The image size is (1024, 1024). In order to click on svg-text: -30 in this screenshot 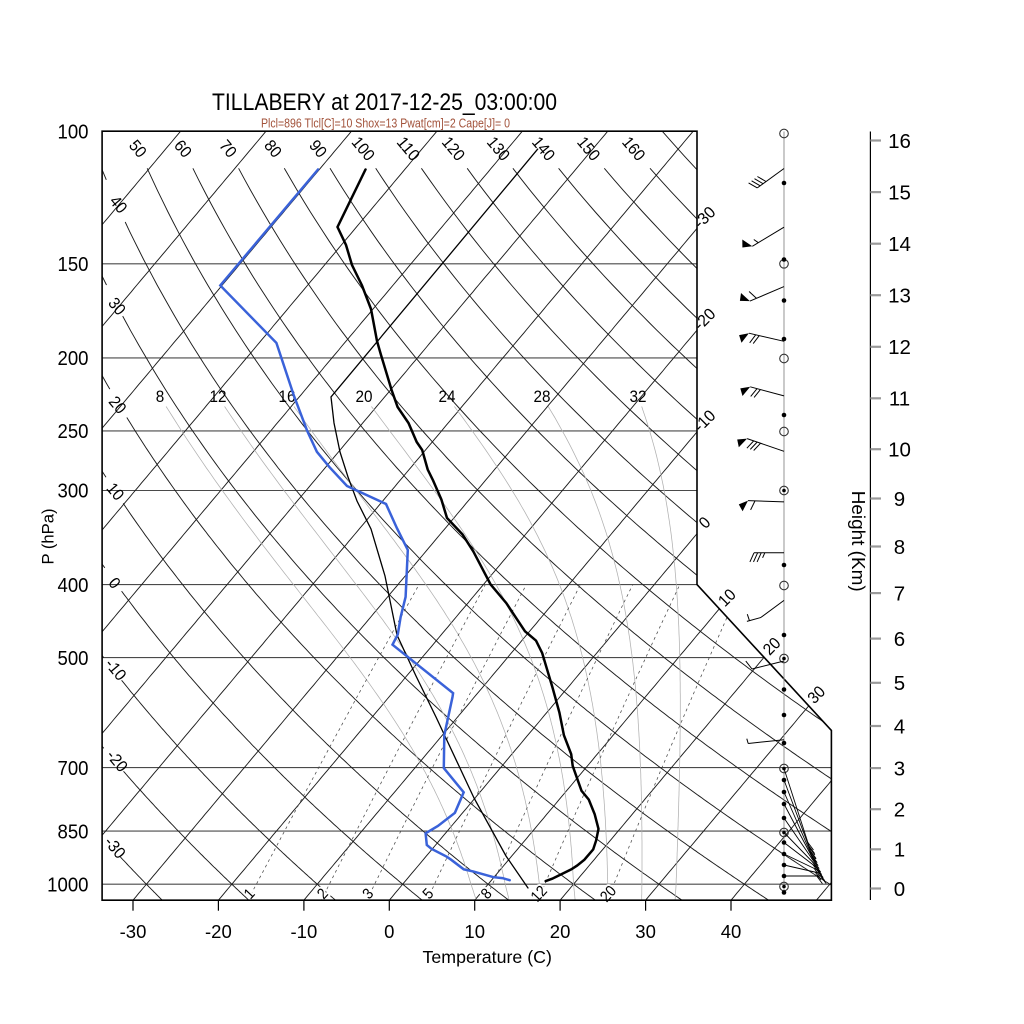, I will do `click(133, 931)`.